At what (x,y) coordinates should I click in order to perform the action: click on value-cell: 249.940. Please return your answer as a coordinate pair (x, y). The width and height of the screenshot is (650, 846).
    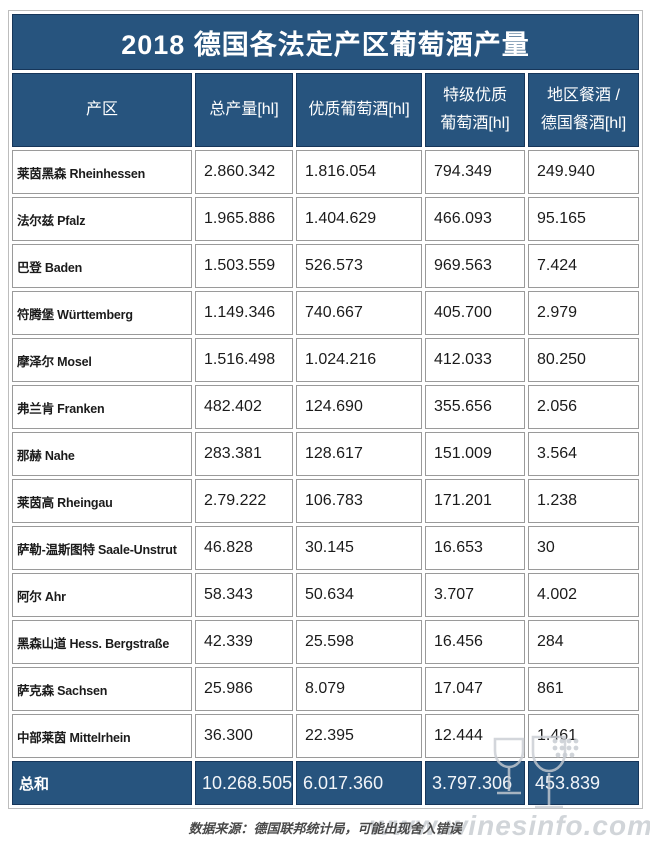
    Looking at the image, I should click on (583, 172).